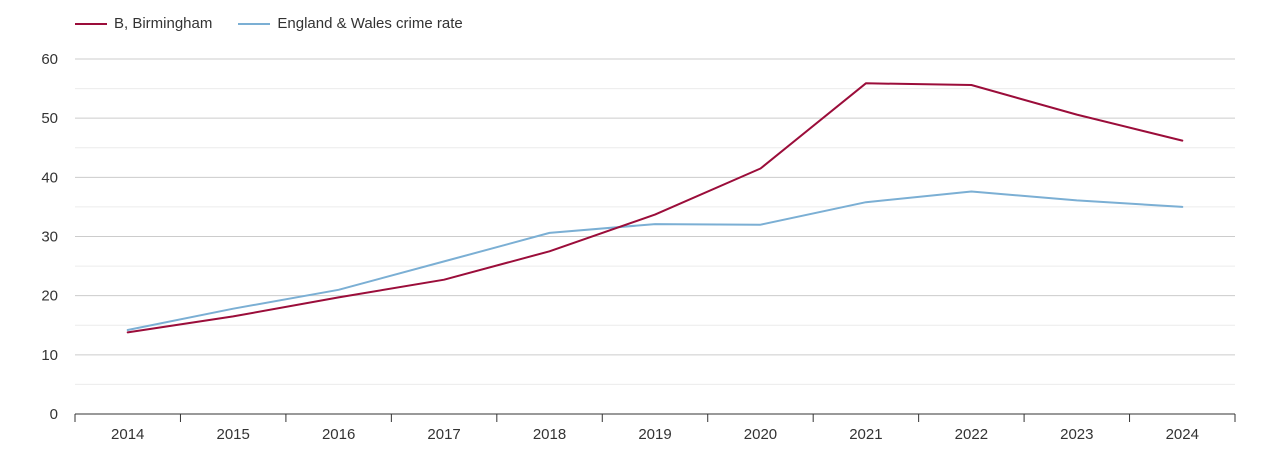  Describe the element at coordinates (233, 316) in the screenshot. I see `data-point-b-birmingham-2015` at that location.